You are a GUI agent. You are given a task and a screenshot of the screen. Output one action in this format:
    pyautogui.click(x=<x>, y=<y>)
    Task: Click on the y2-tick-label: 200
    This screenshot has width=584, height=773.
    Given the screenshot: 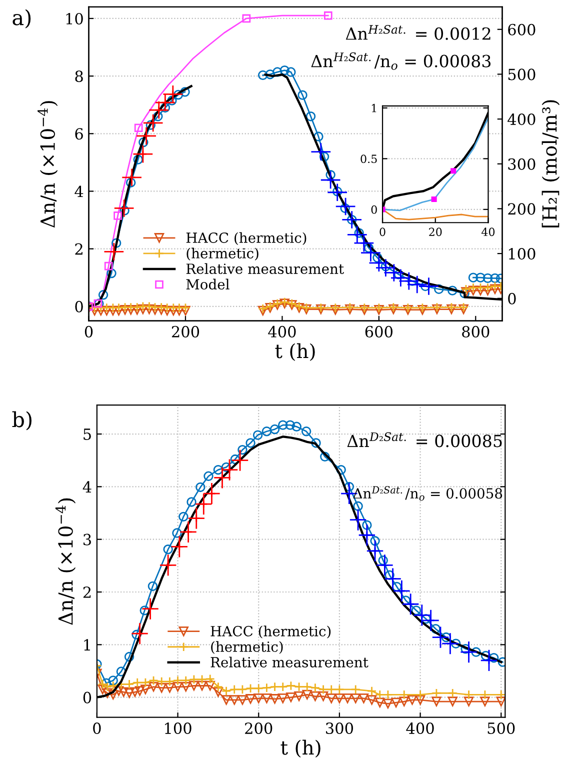 What is the action you would take?
    pyautogui.click(x=522, y=209)
    